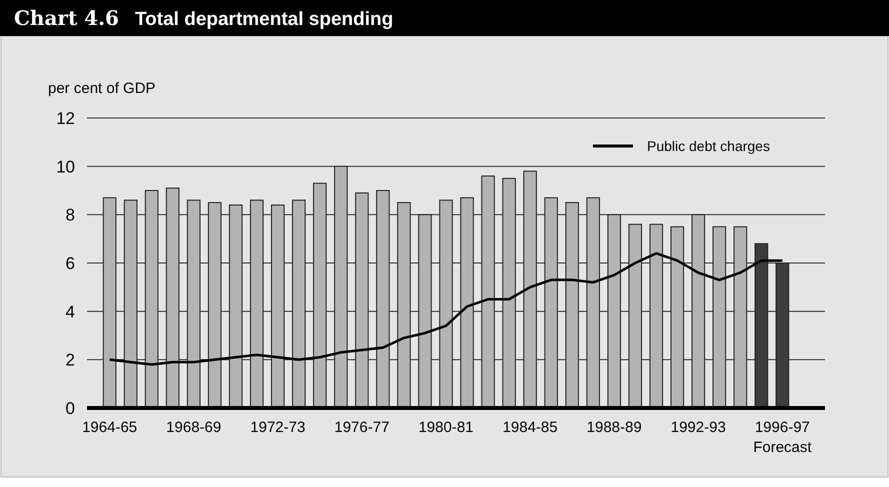 Image resolution: width=889 pixels, height=487 pixels. I want to click on y-tick-label: 10, so click(65, 166).